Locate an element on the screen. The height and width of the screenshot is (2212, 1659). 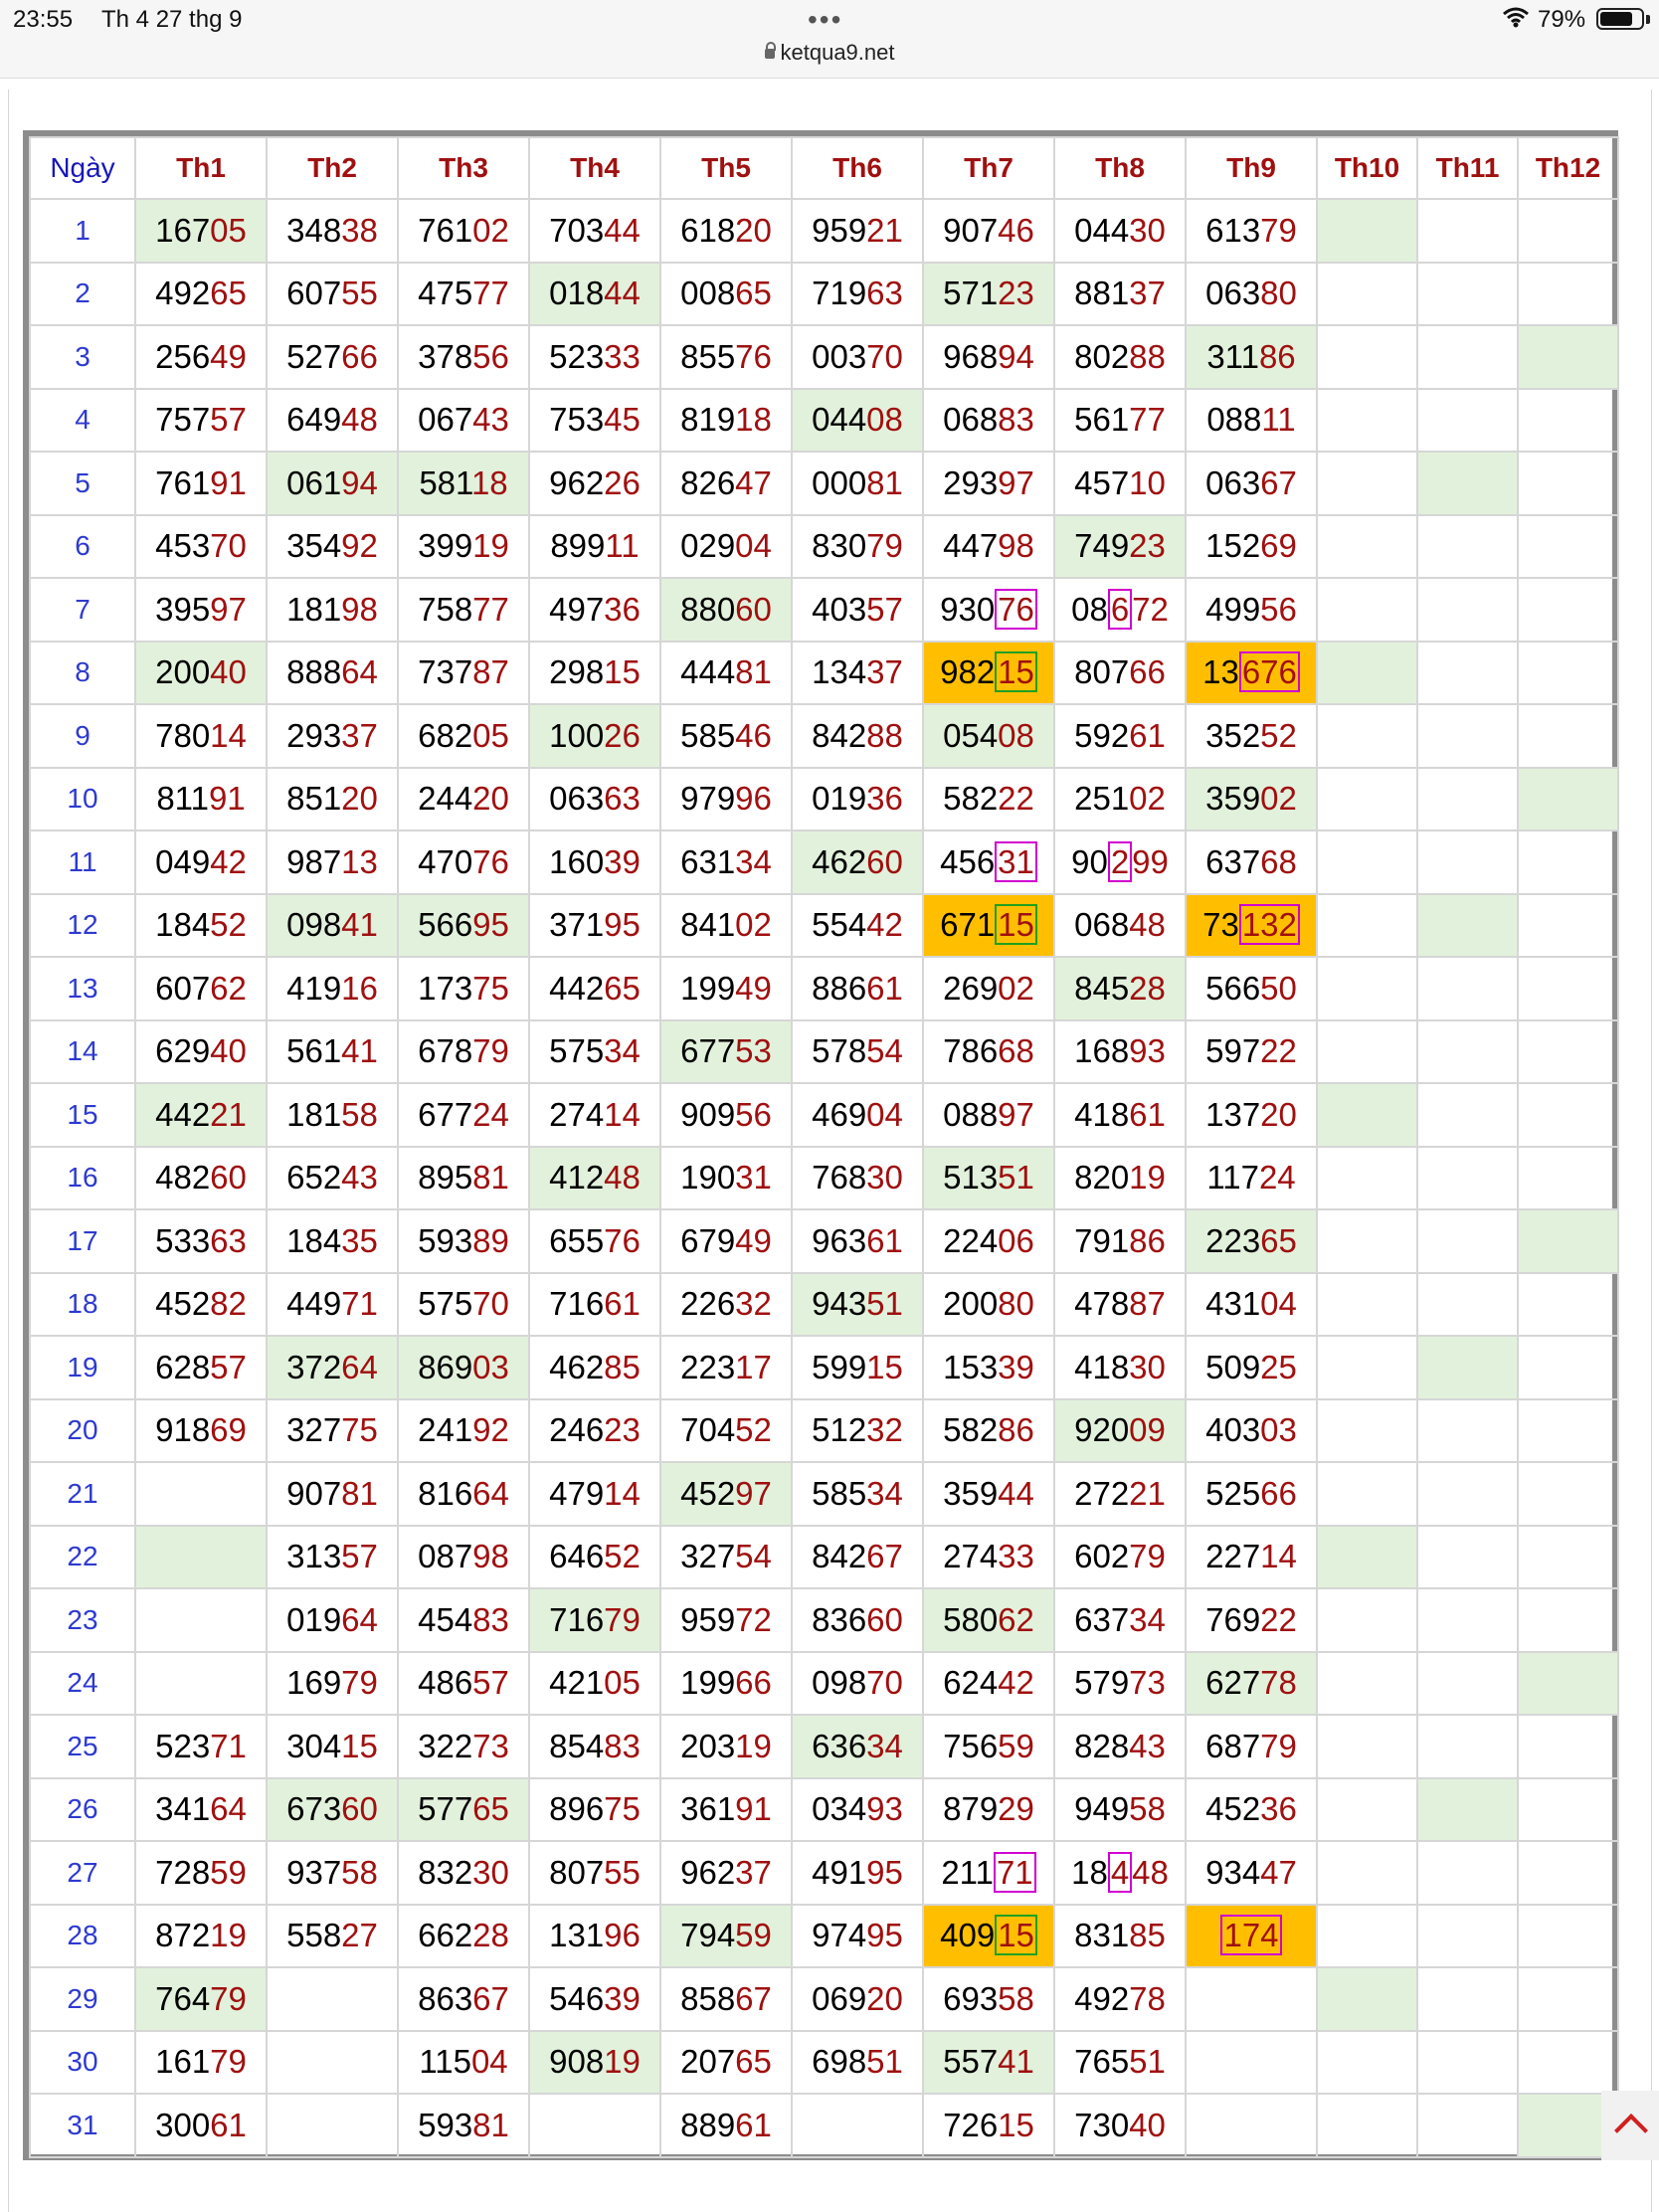
result-tail-digits: 98 is located at coordinates (1016, 546).